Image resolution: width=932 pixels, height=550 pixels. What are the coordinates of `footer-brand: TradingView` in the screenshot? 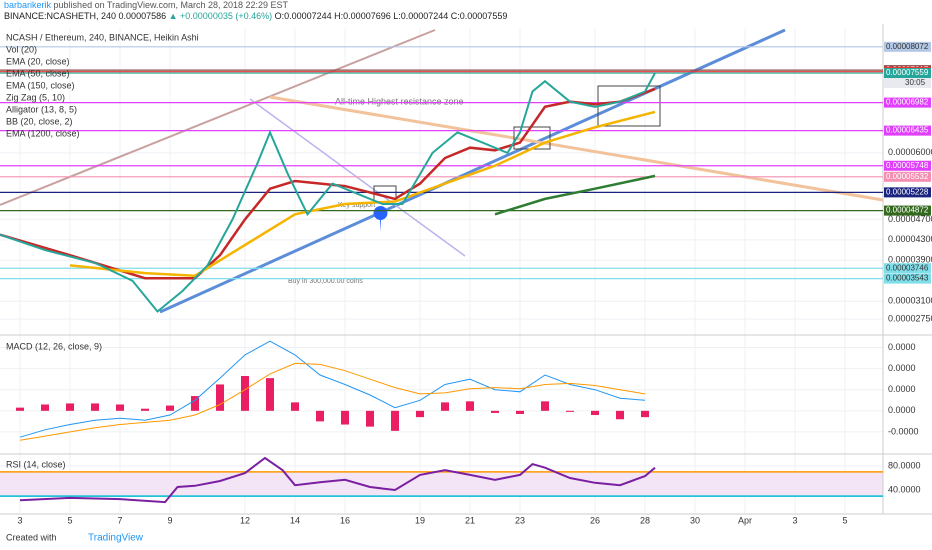 It's located at (116, 538).